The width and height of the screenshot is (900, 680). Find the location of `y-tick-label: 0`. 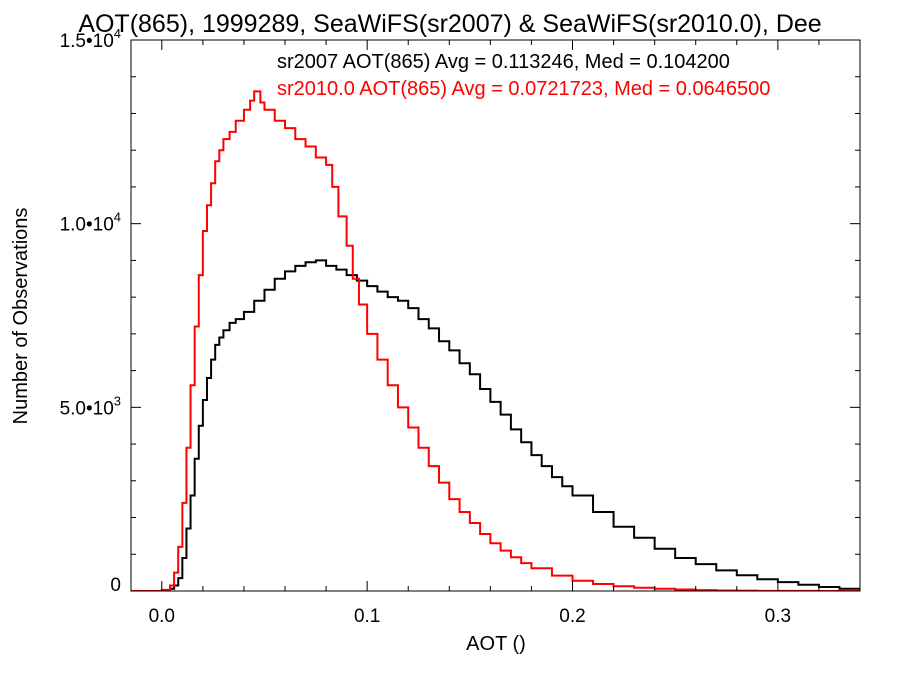

y-tick-label: 0 is located at coordinates (115, 585).